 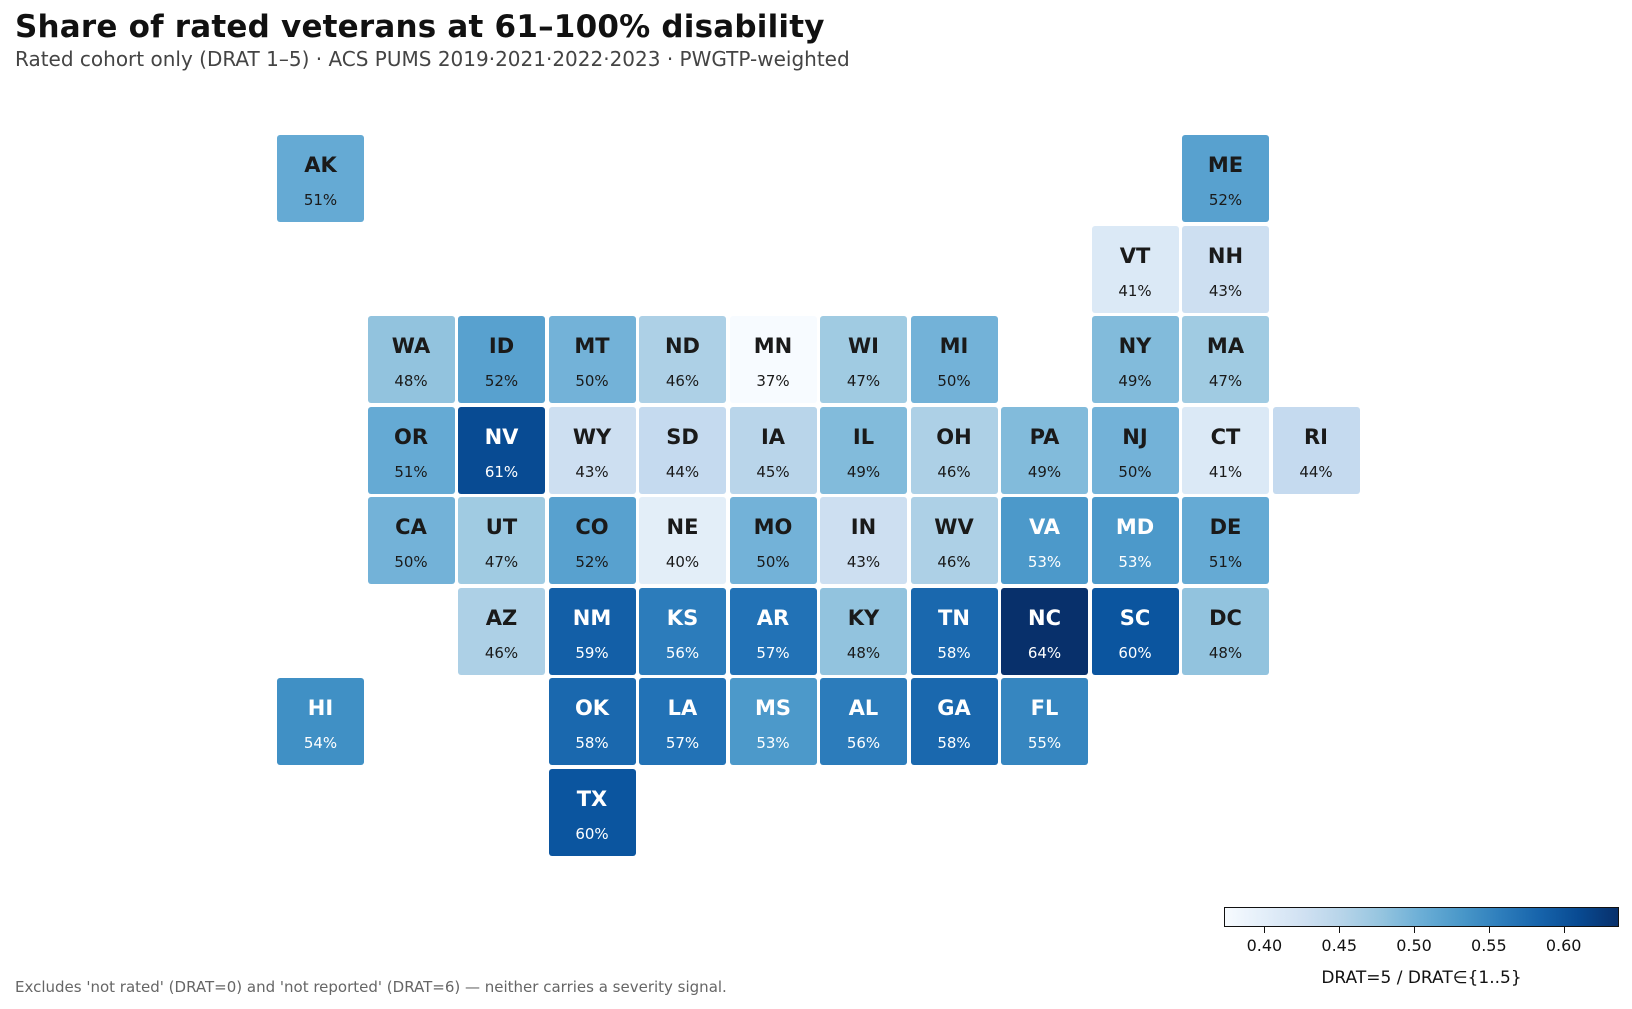 What do you see at coordinates (954, 527) in the screenshot?
I see `state-abbr: WV` at bounding box center [954, 527].